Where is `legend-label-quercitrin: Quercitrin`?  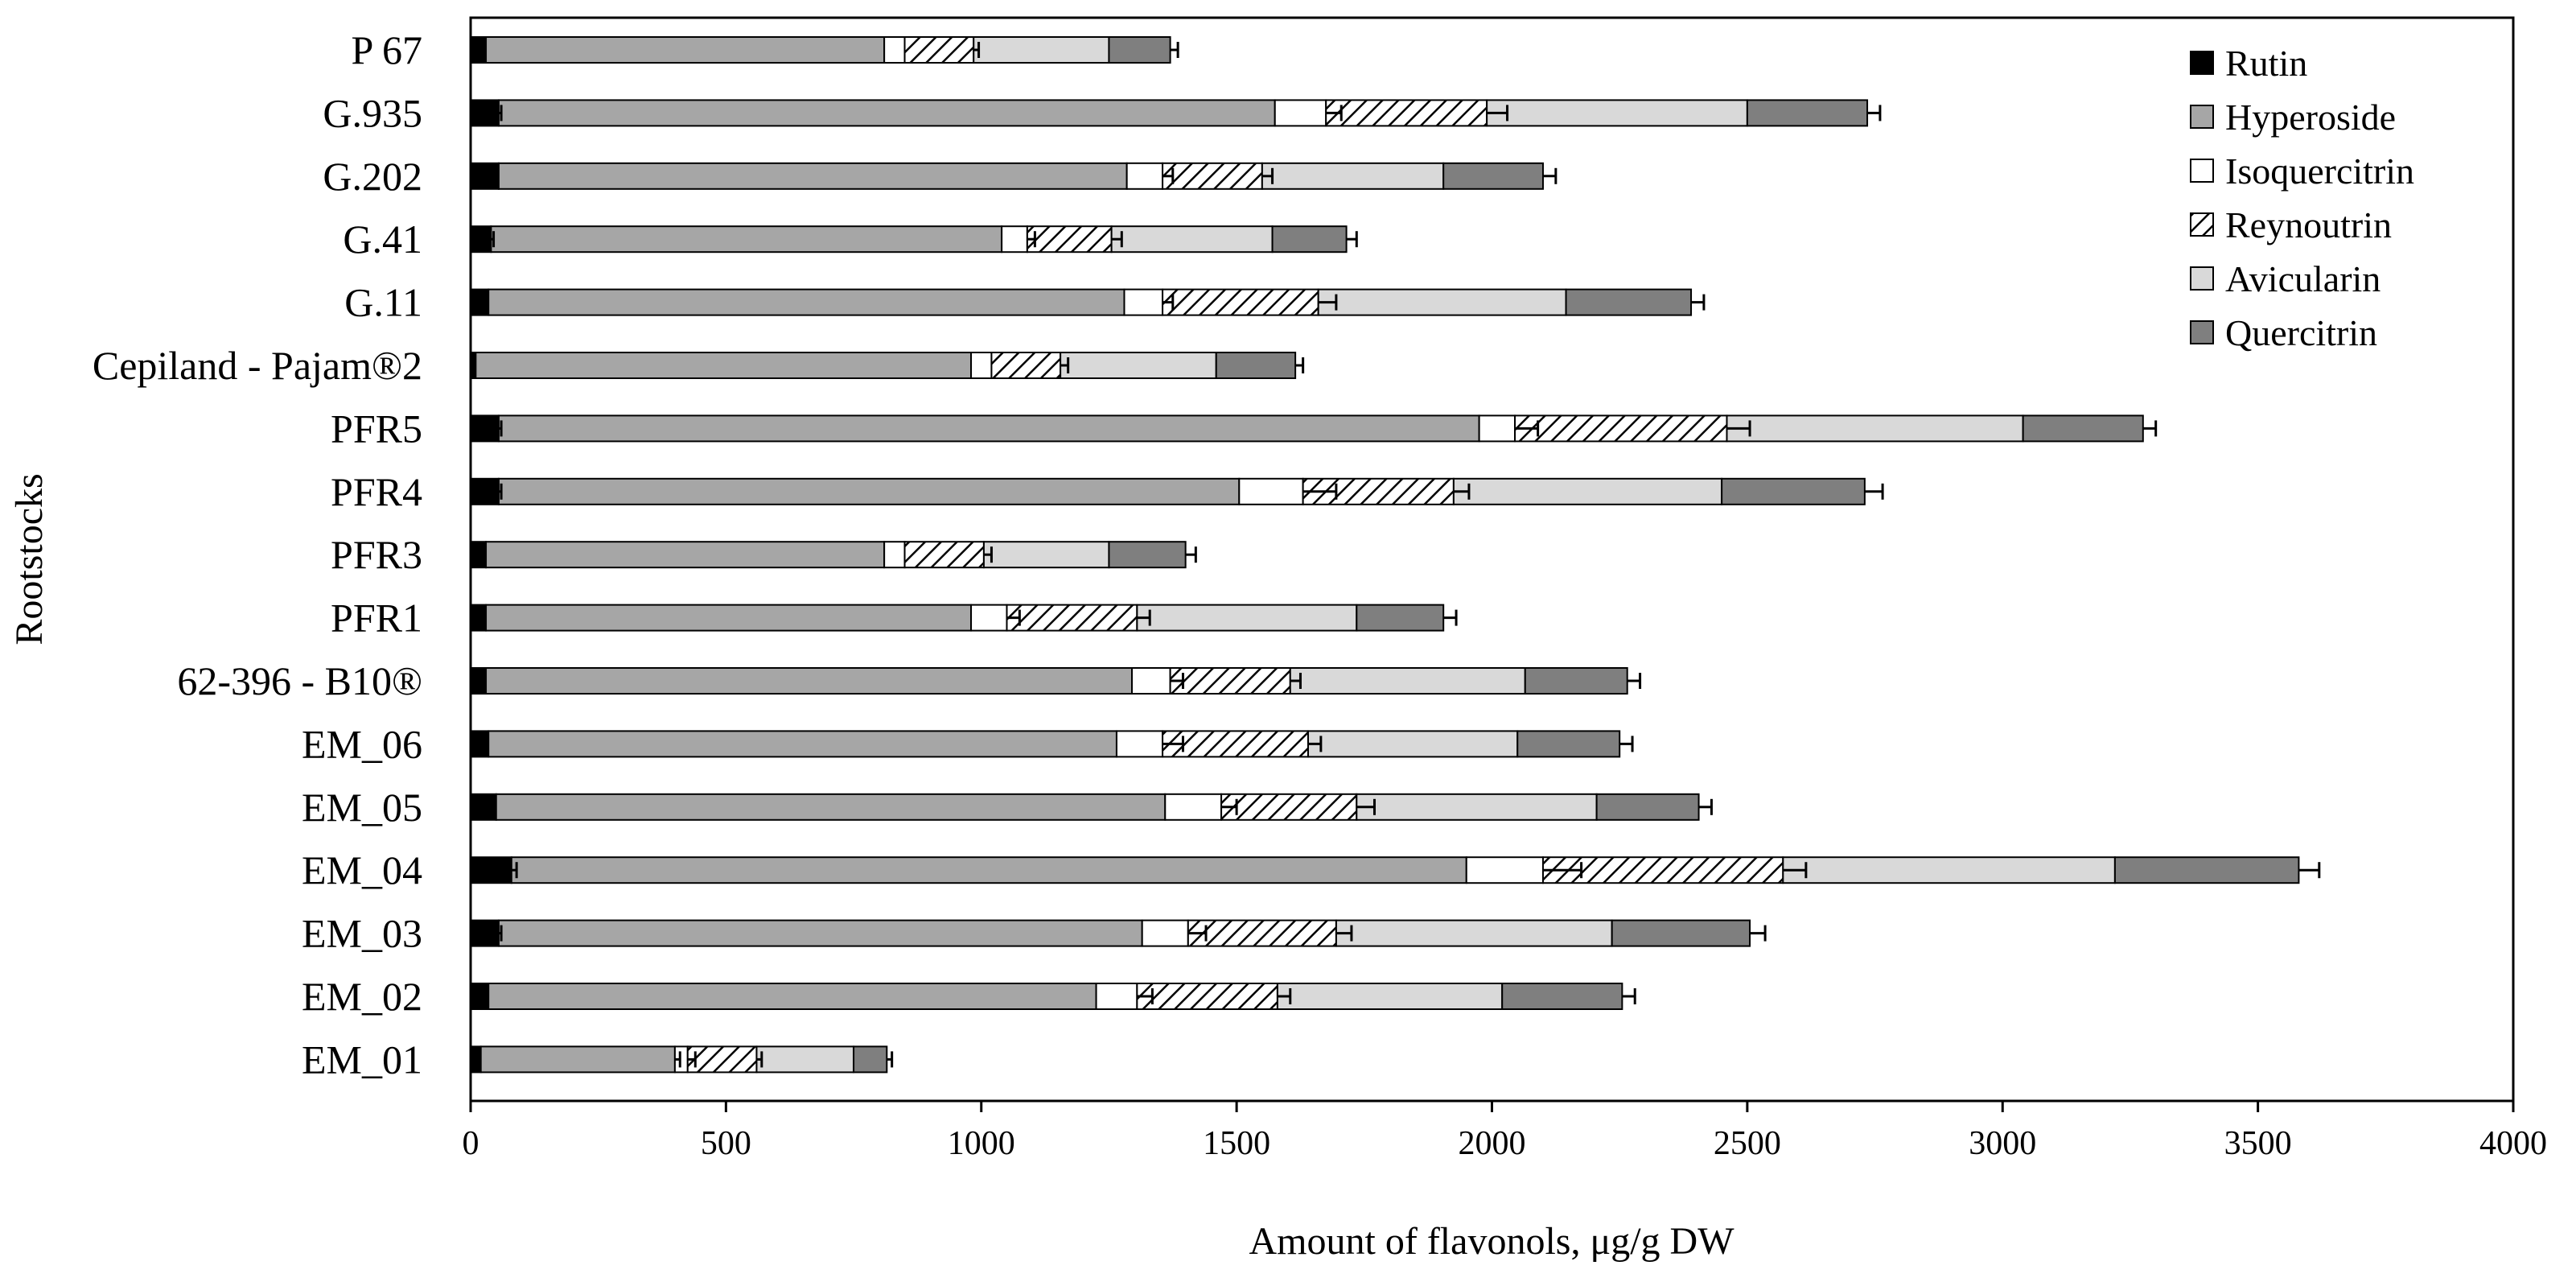 legend-label-quercitrin: Quercitrin is located at coordinates (2301, 332).